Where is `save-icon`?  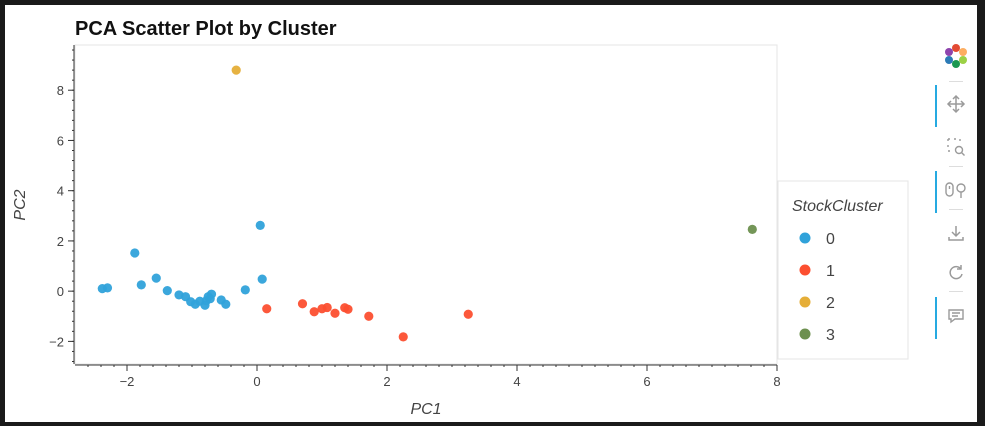
save-icon is located at coordinates (956, 235).